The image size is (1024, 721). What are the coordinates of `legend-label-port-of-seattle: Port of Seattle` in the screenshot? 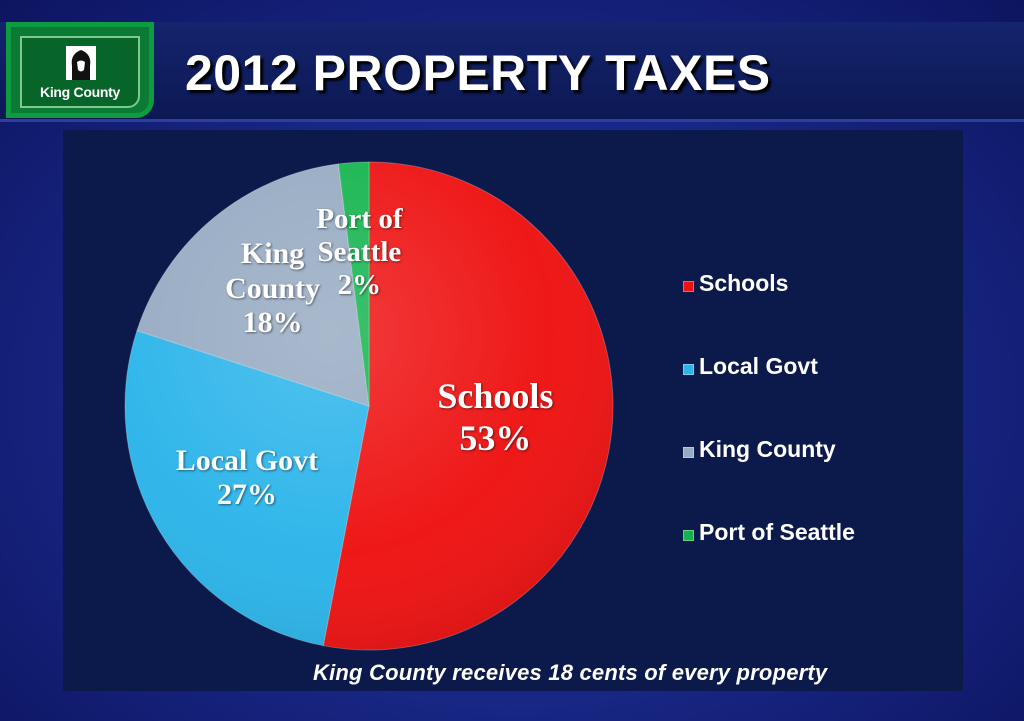 It's located at (777, 532).